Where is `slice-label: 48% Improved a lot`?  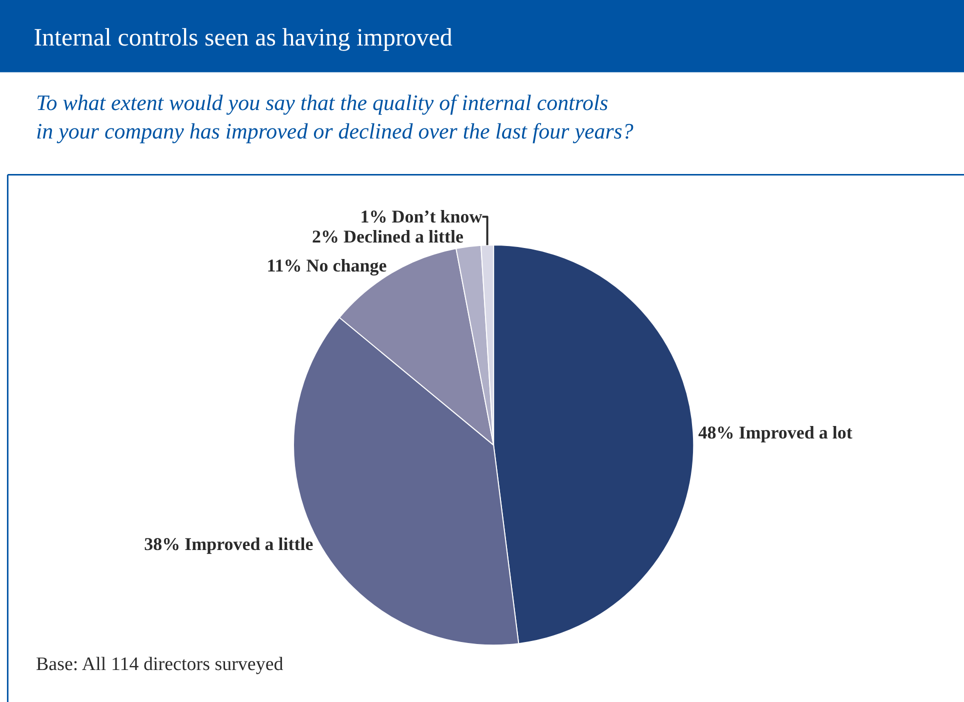 slice-label: 48% Improved a lot is located at coordinates (775, 432).